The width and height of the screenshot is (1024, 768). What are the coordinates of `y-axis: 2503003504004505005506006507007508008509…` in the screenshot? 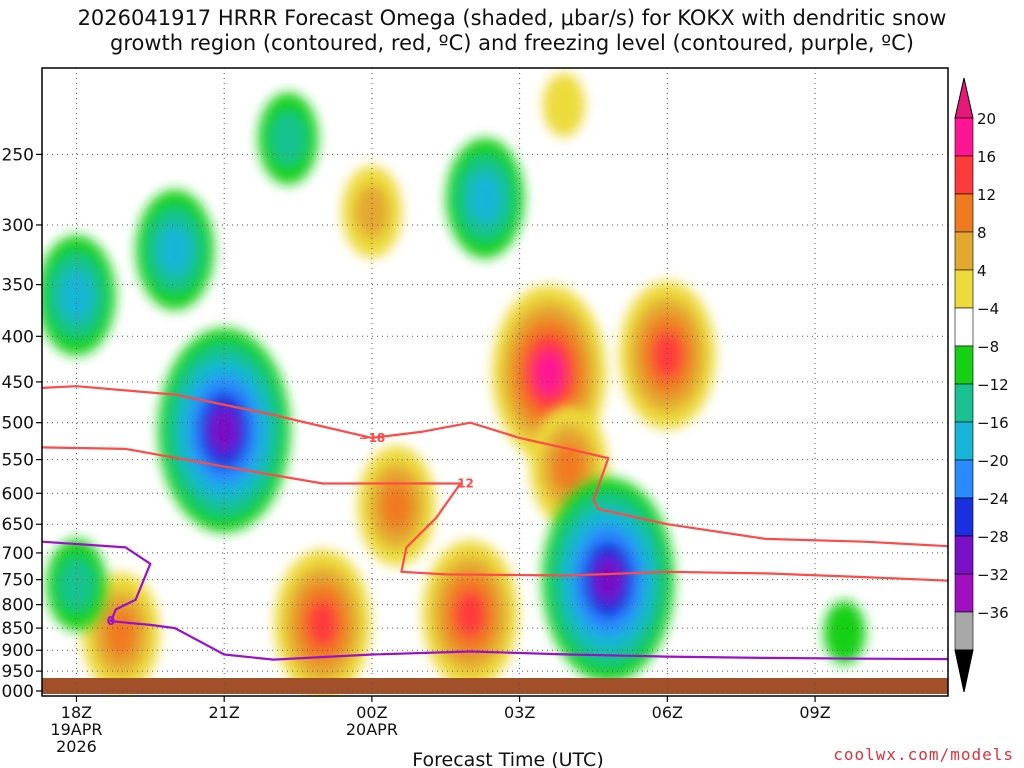 It's located at (21, 423).